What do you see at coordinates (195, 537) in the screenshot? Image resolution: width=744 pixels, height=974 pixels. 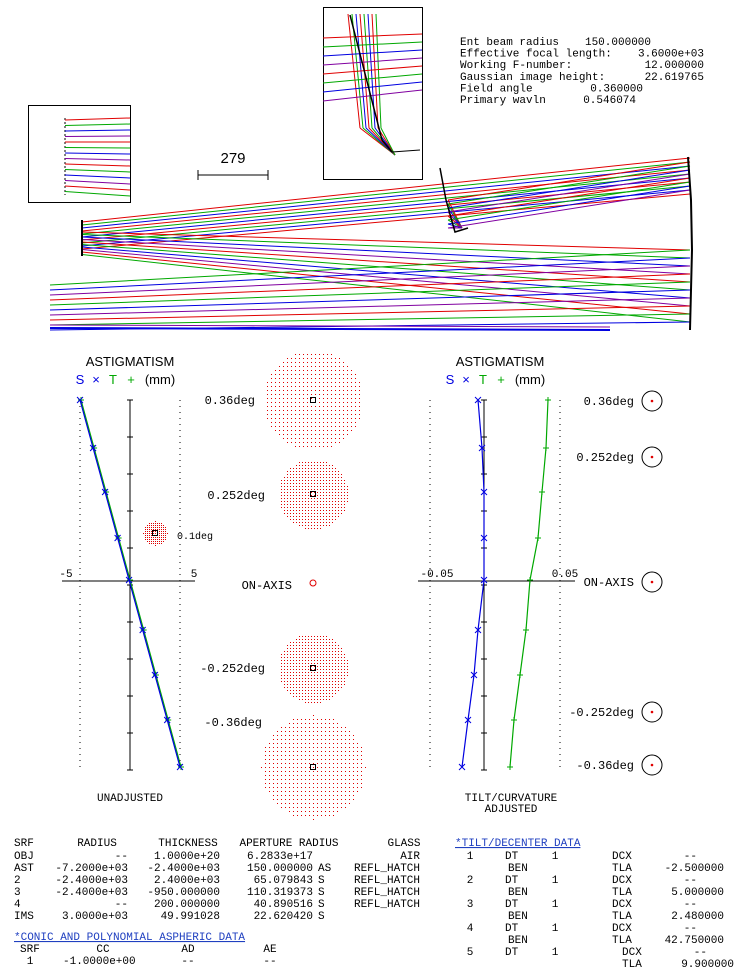 I see `spot-label: 0.1deg` at bounding box center [195, 537].